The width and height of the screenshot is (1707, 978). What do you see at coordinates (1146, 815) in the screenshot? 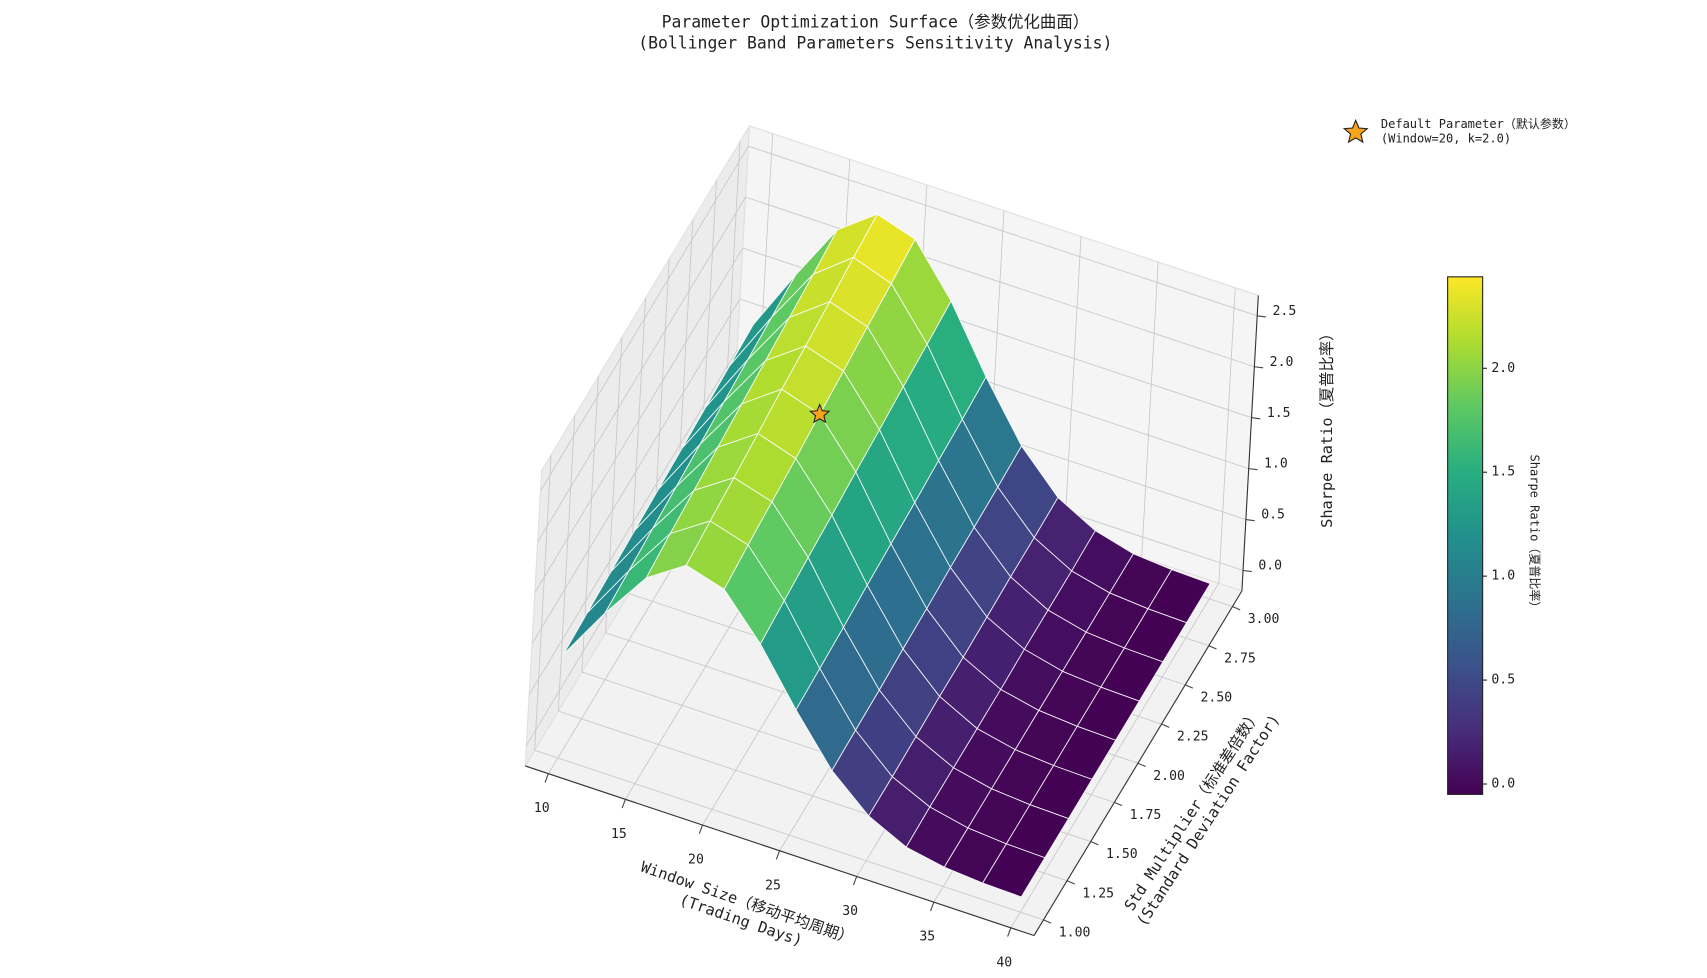
I see `y-tick-label: 1.75` at bounding box center [1146, 815].